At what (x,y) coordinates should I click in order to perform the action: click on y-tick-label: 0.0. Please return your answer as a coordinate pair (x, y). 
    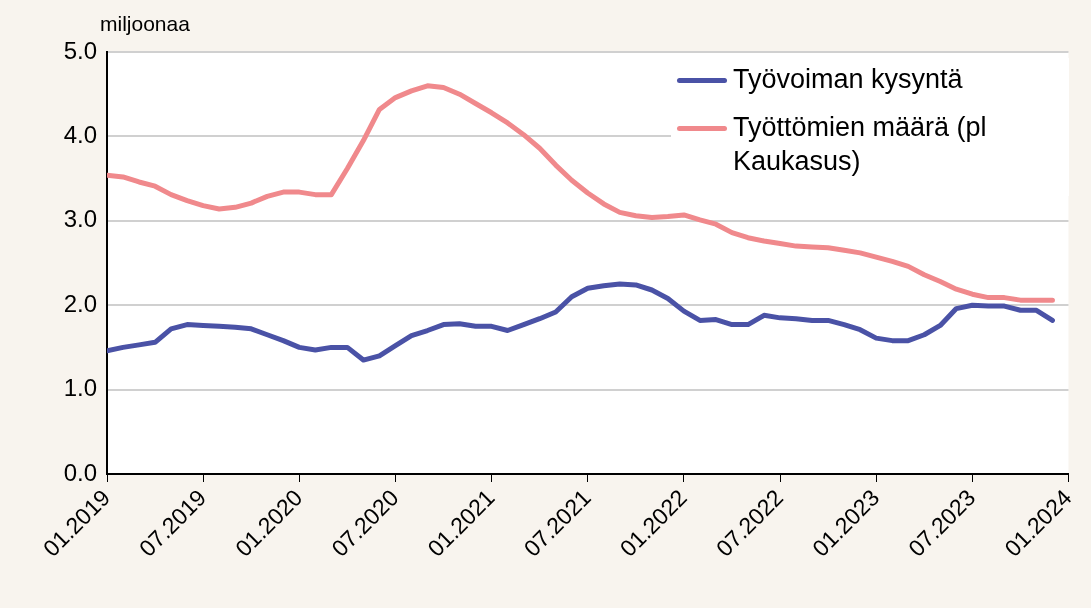
    Looking at the image, I should click on (80, 472).